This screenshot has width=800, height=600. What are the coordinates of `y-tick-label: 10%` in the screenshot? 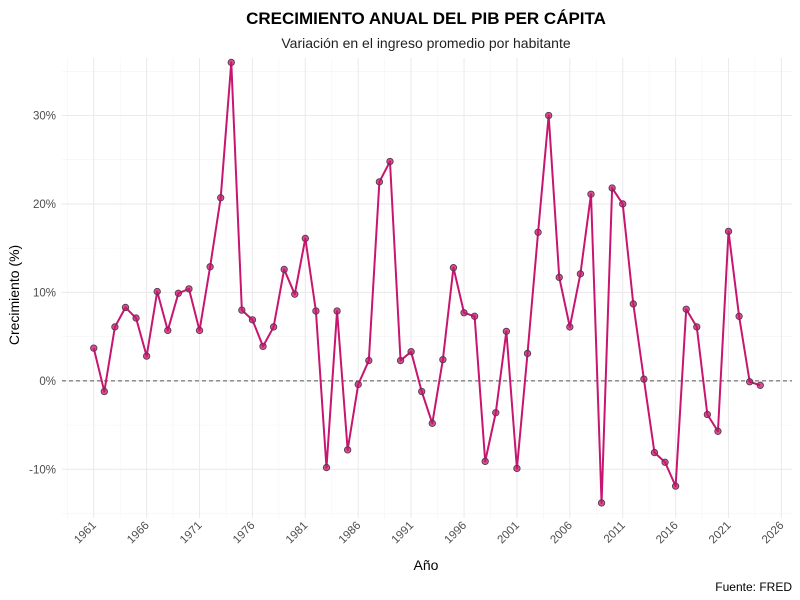 It's located at (44, 293).